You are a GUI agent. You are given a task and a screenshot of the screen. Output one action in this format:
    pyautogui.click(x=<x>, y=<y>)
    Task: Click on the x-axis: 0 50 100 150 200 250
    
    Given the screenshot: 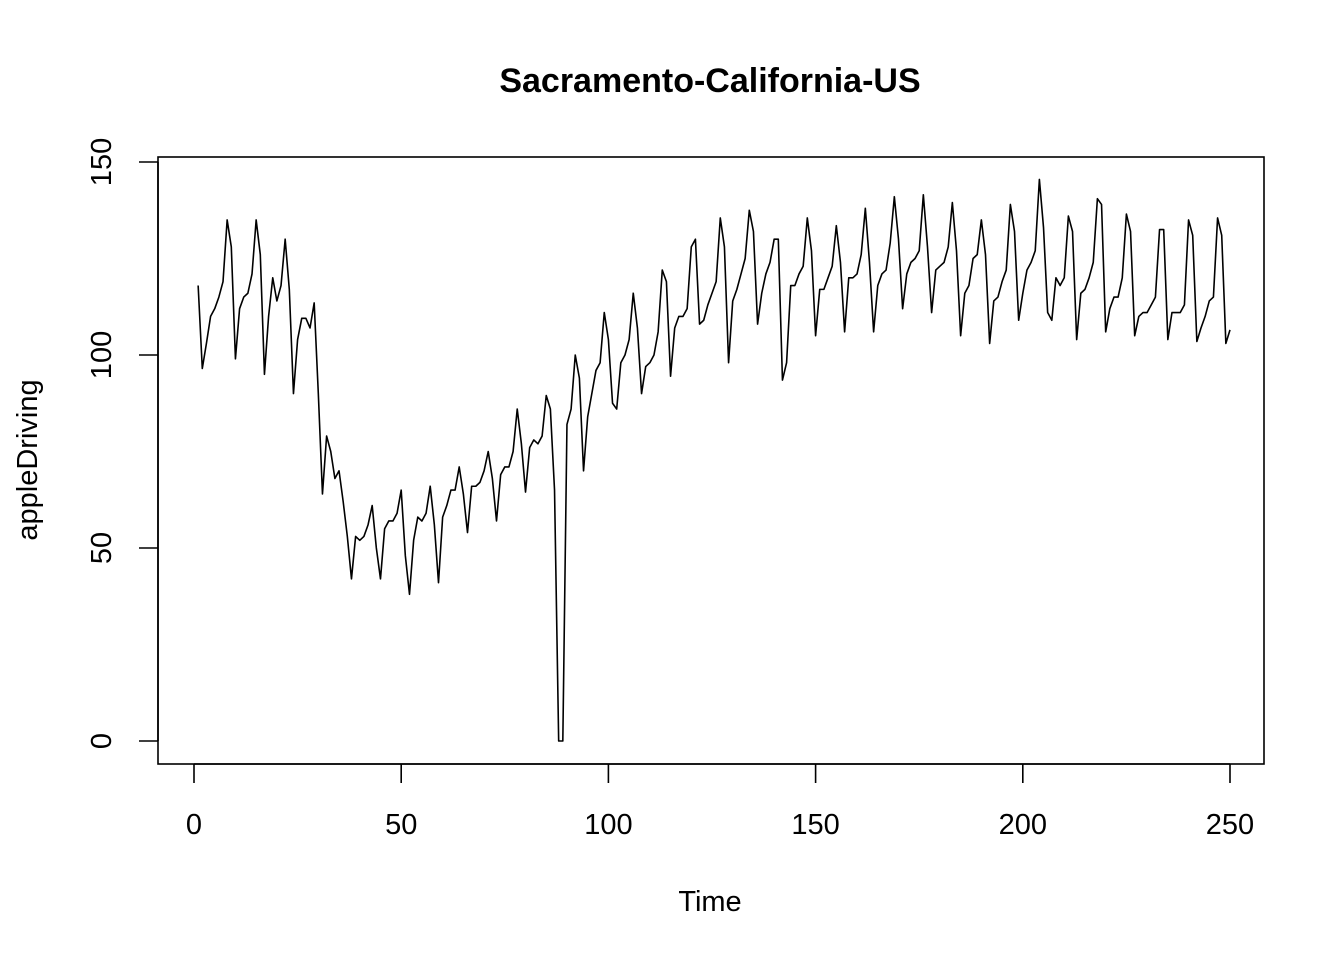 What is the action you would take?
    pyautogui.click(x=720, y=802)
    